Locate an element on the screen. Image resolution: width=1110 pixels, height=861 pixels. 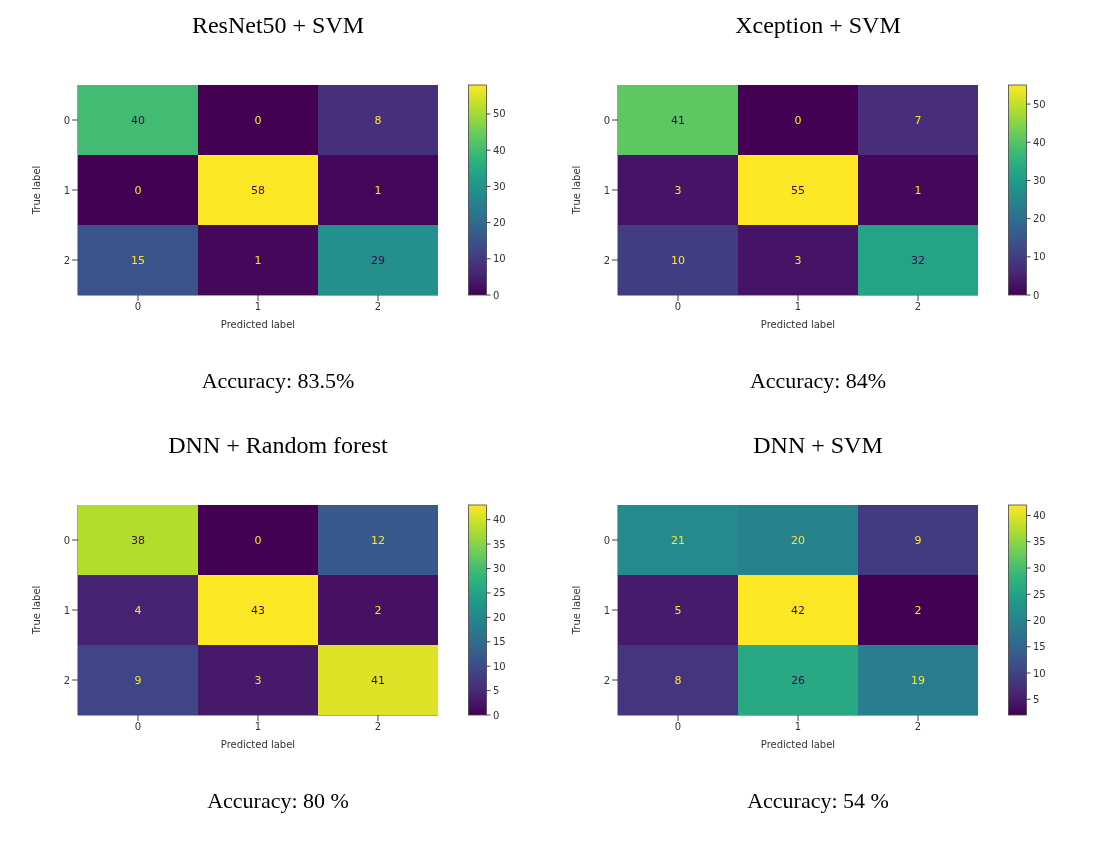
text: Accuracy: 84% is located at coordinates (818, 381).